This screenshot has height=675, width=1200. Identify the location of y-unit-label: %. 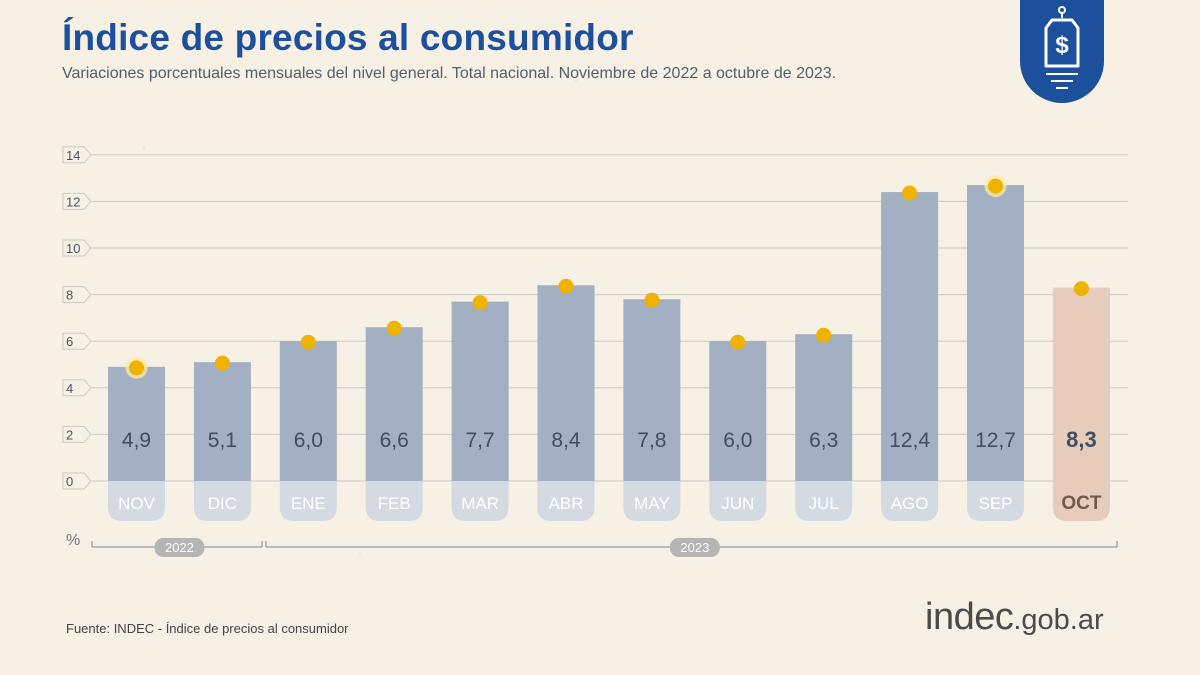
(73, 540).